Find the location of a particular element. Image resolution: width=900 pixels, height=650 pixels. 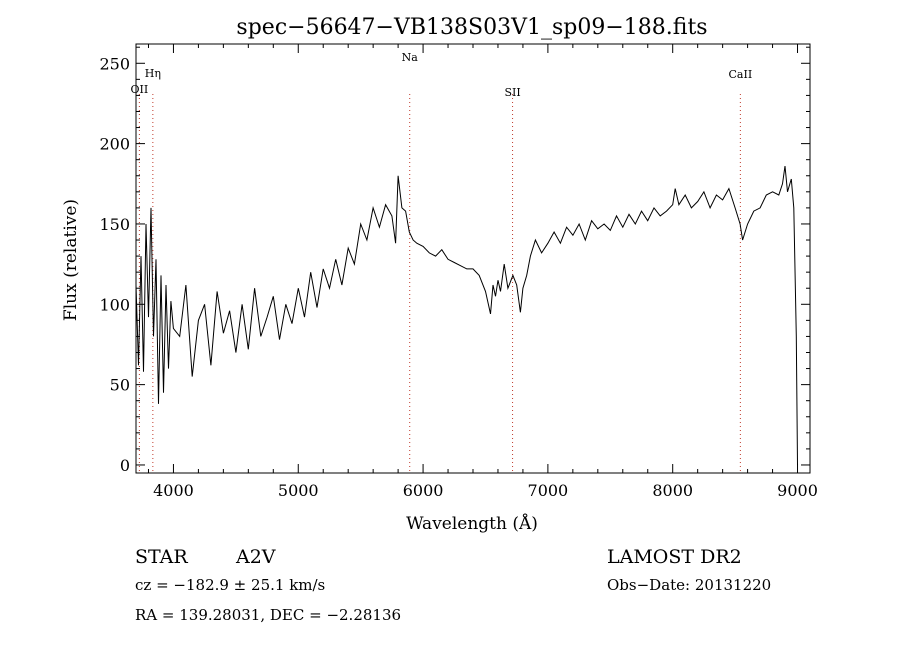

x-tick-label: 5000 is located at coordinates (298, 490).